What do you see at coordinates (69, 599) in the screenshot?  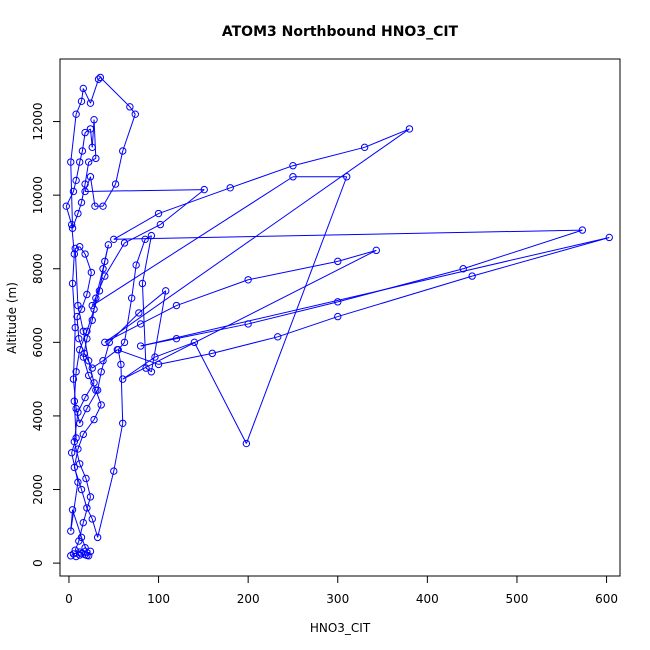 I see `x-tick-label: 0` at bounding box center [69, 599].